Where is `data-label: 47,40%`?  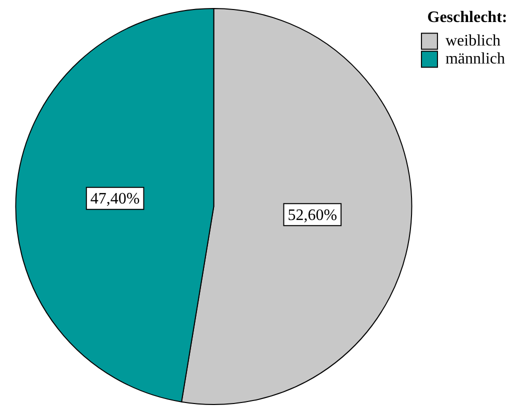 data-label: 47,40% is located at coordinates (115, 199).